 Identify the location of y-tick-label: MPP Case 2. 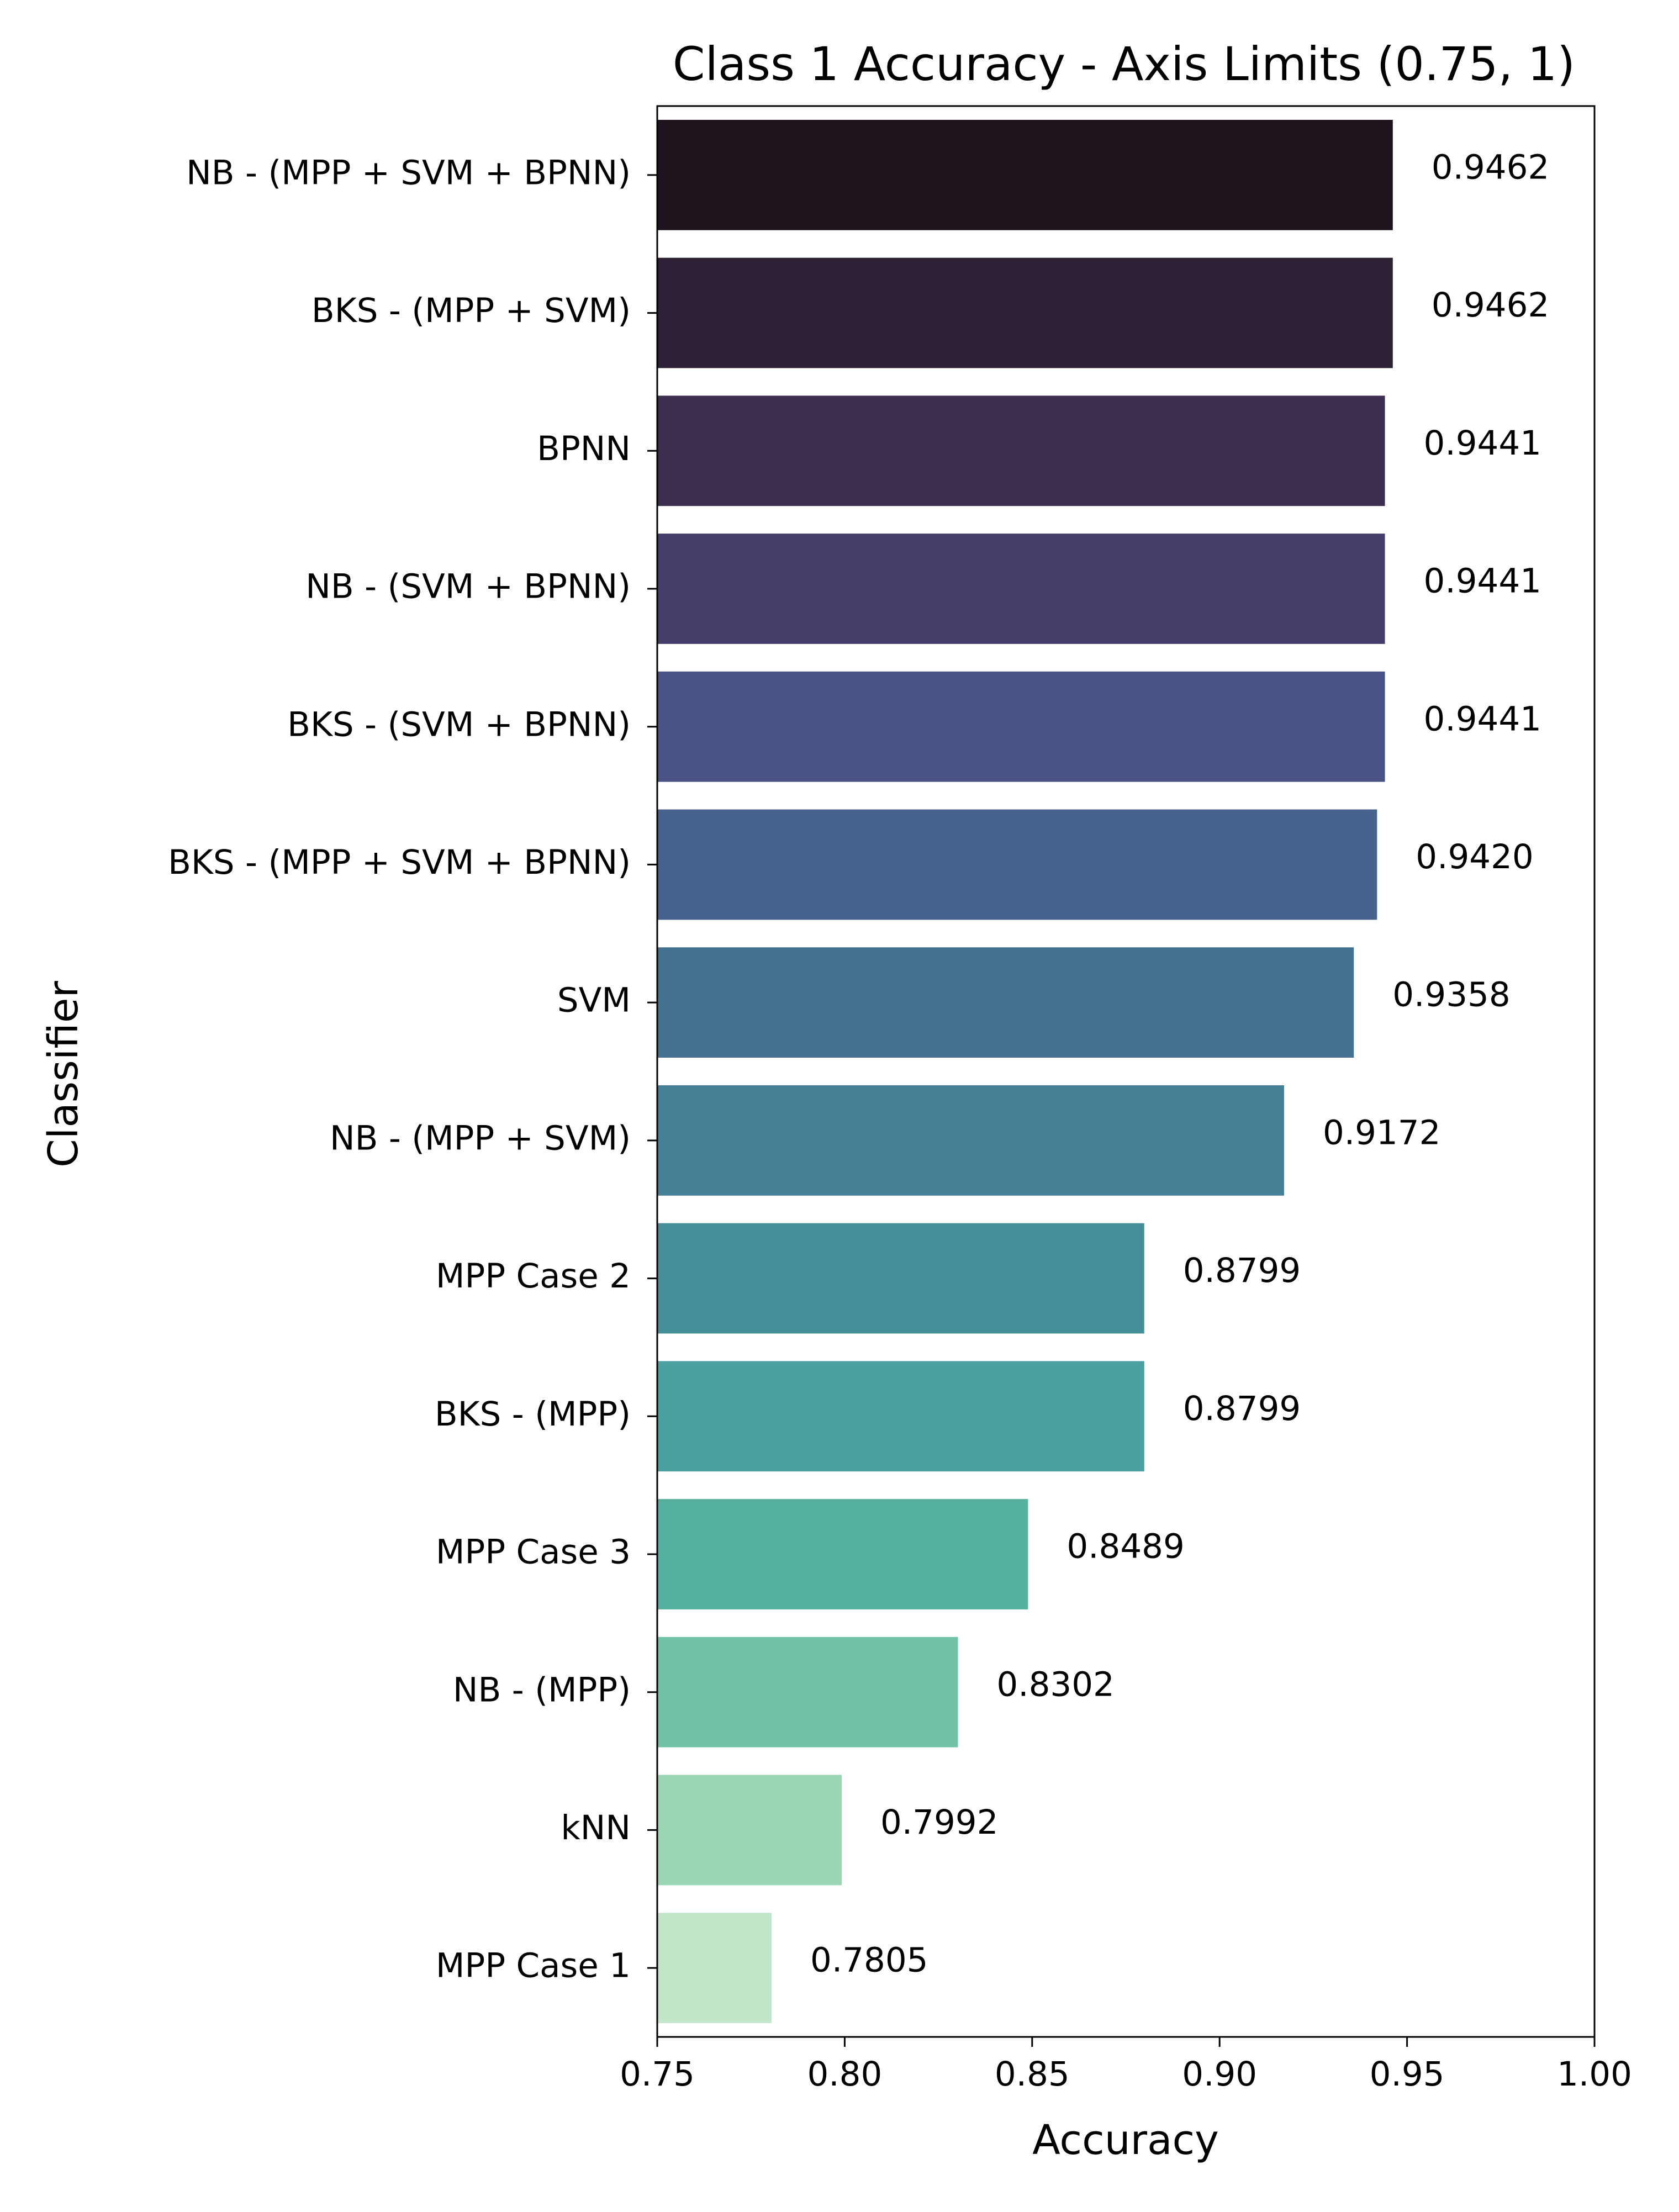
(533, 1276).